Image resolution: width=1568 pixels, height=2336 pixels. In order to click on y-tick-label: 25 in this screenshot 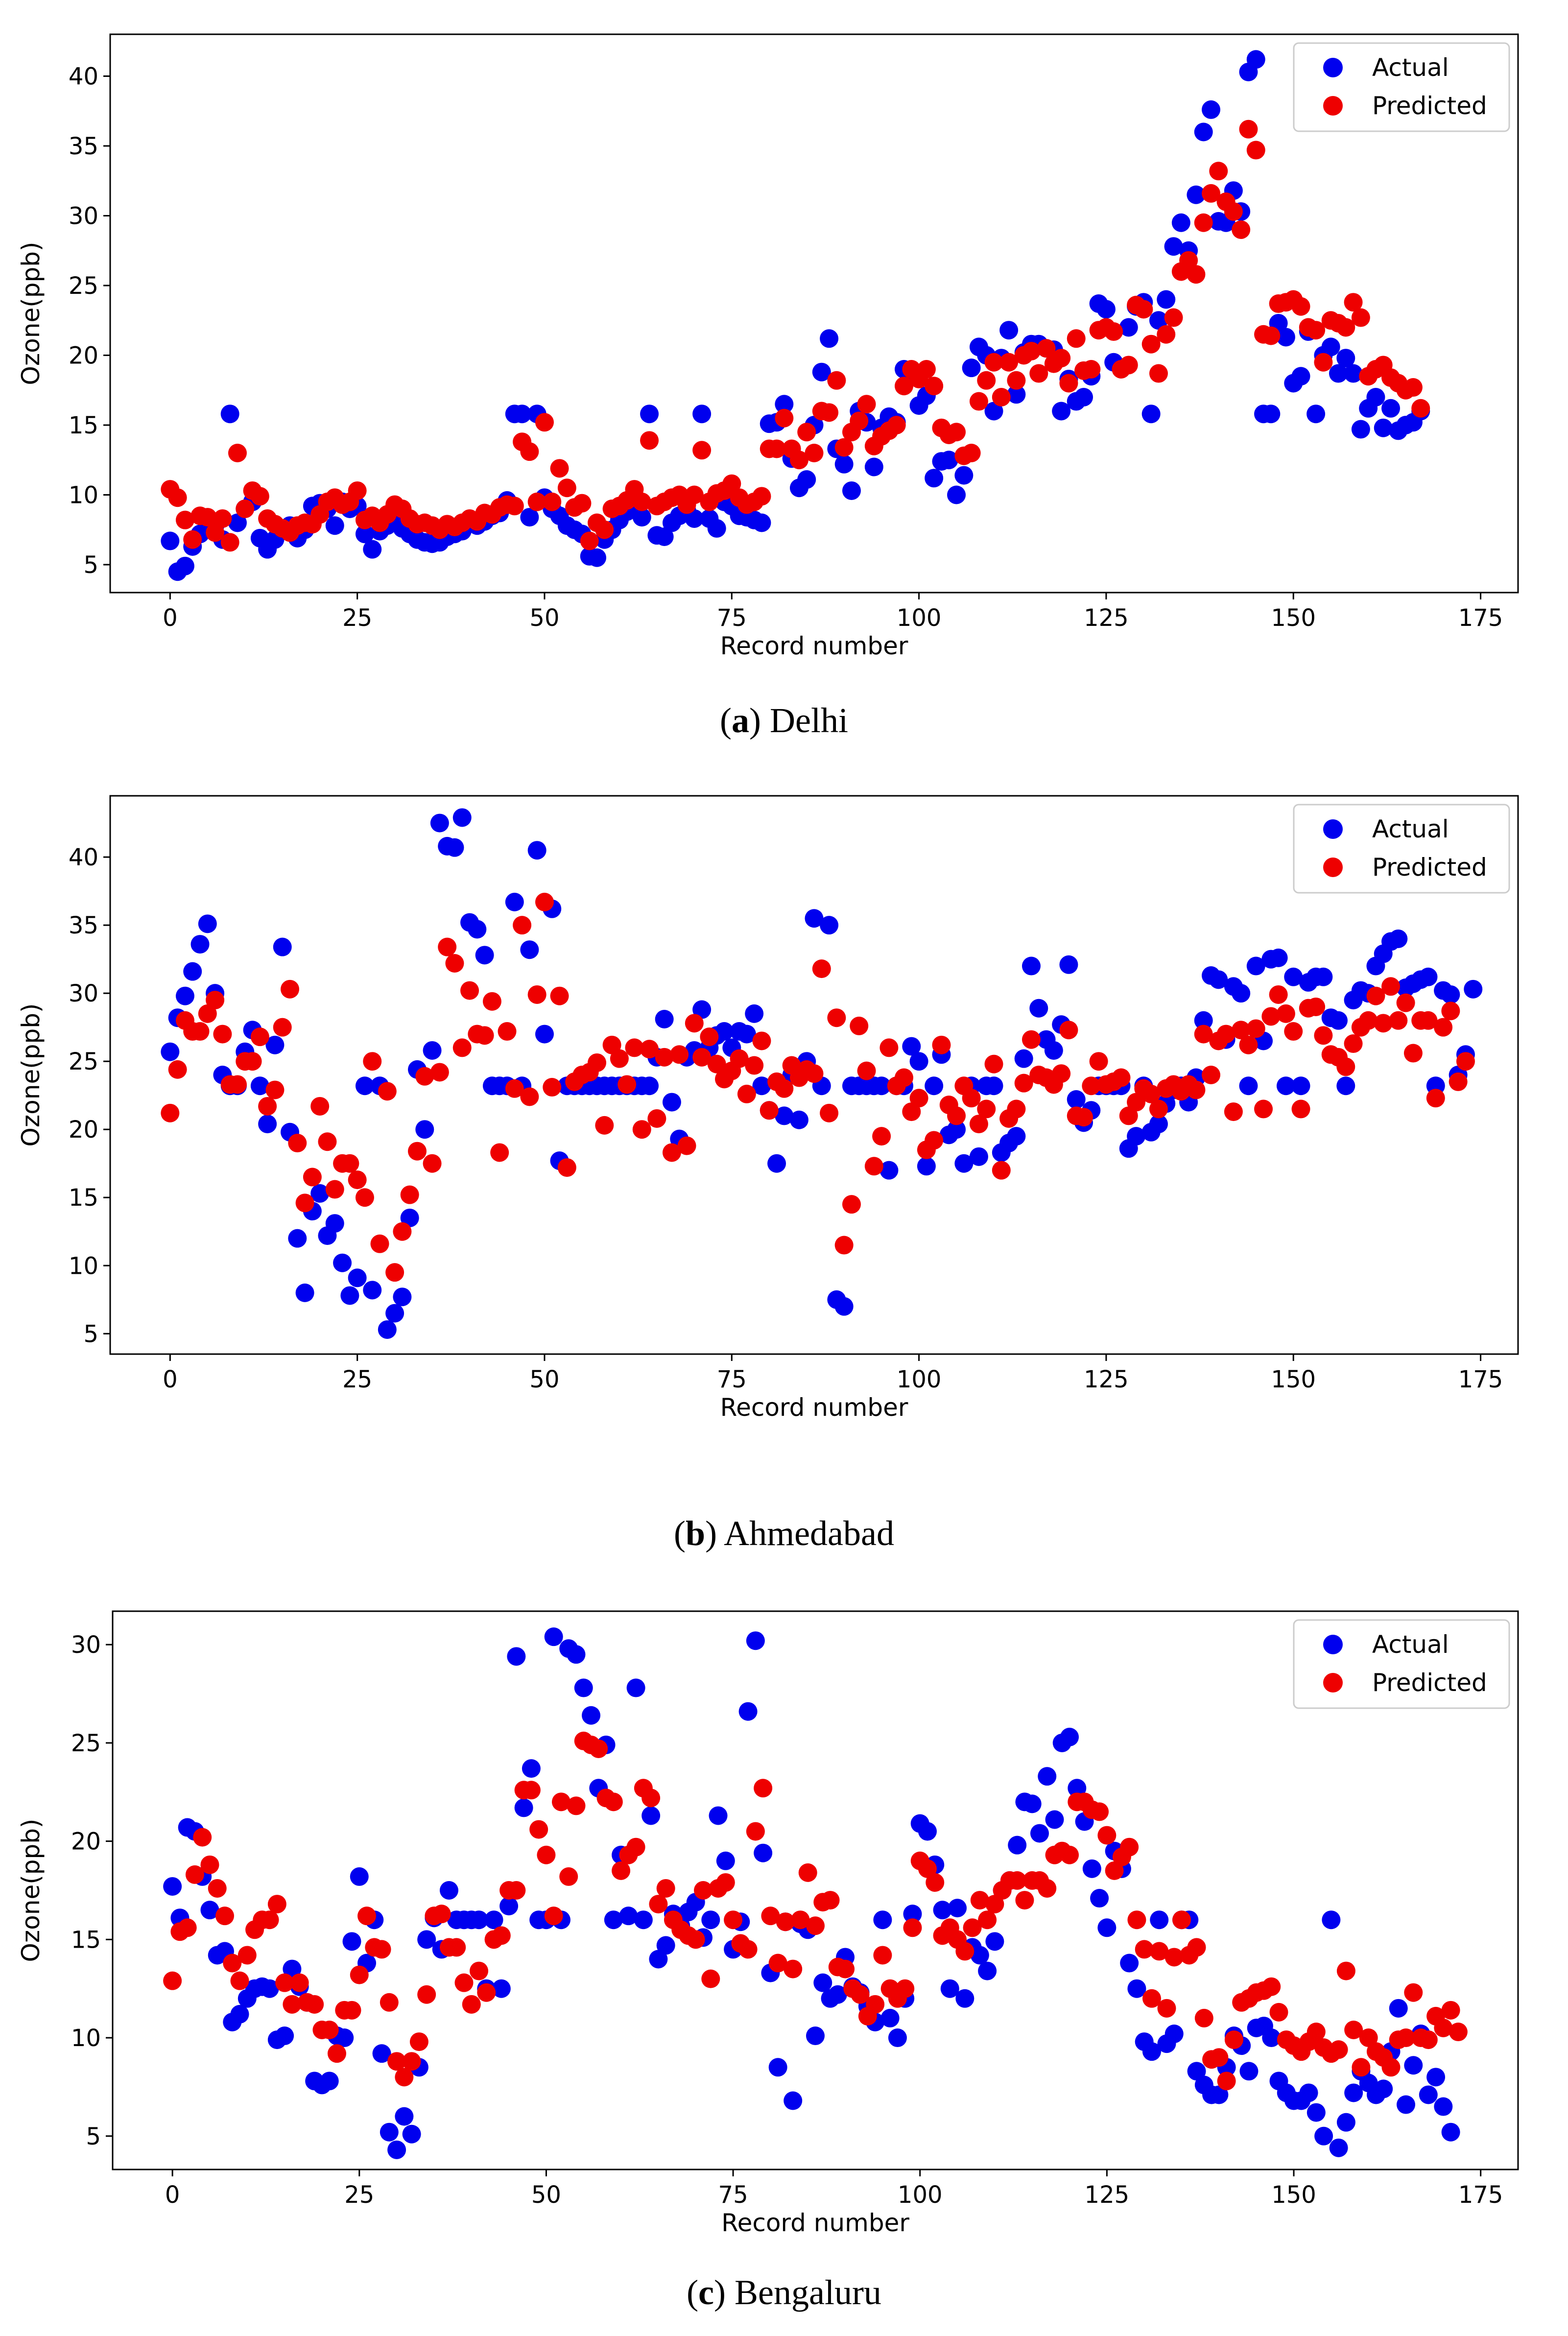, I will do `click(83, 1061)`.